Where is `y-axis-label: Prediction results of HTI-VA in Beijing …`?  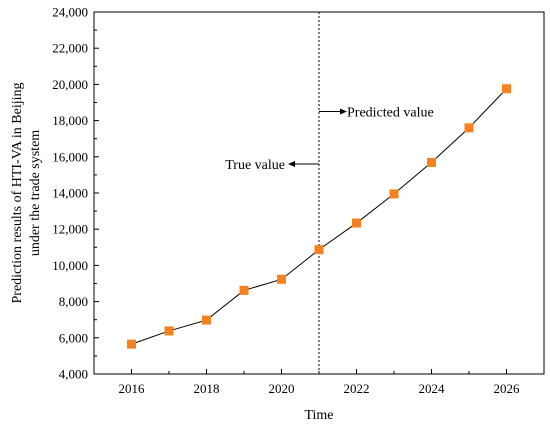
y-axis-label: Prediction results of HTI-VA in Beijing … is located at coordinates (26, 193).